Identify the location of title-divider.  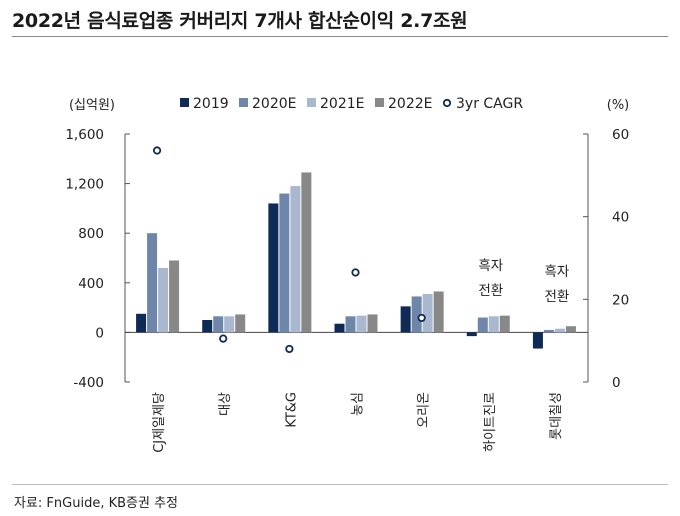
(340, 36).